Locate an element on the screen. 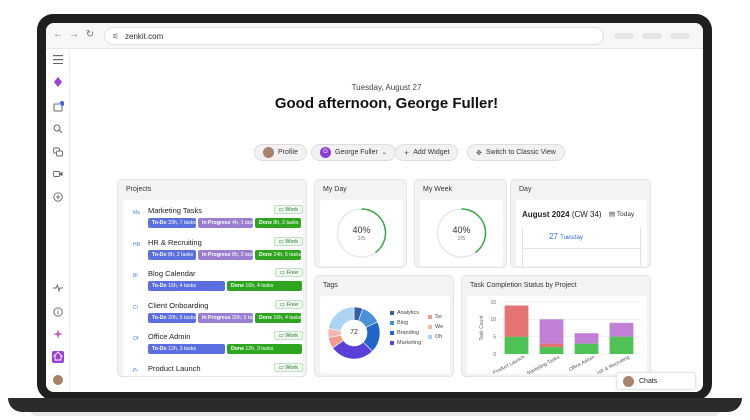 This screenshot has height=420, width=750. forward-icon: → is located at coordinates (74, 34).